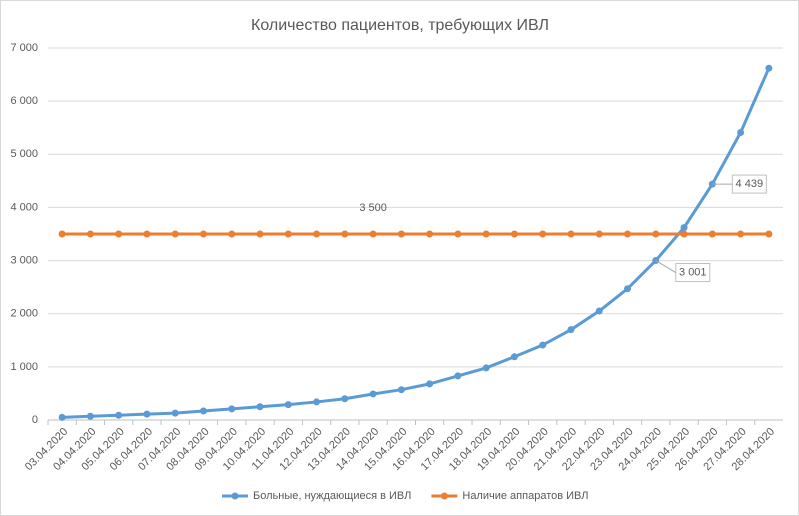  I want to click on legend-label: Больные, нуждающиеся в ИВЛ, so click(332, 496).